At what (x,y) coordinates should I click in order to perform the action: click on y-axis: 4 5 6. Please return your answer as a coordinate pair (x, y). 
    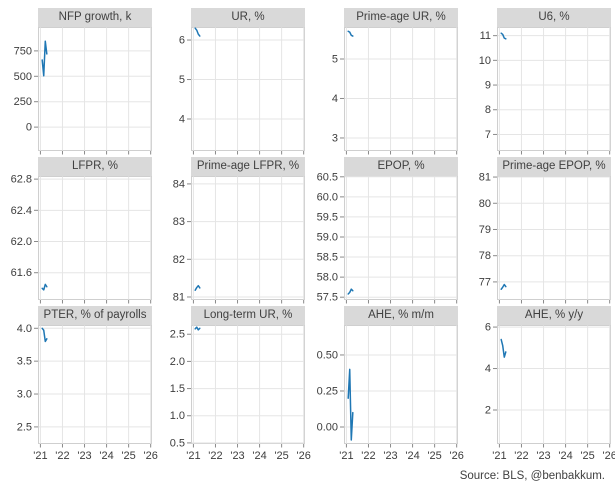
    Looking at the image, I should click on (185, 80).